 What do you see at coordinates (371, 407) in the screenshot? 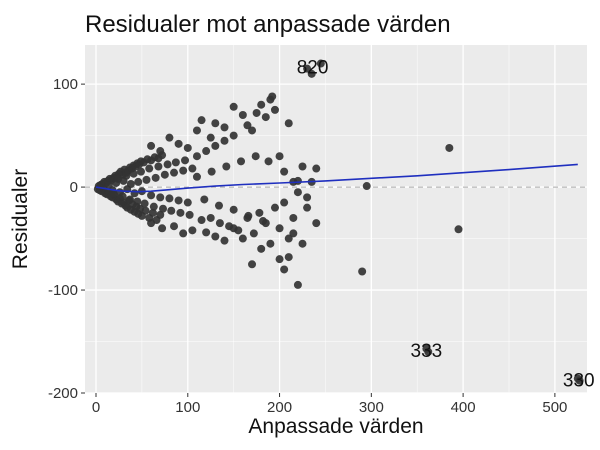
I see `x-tick-label: 300` at bounding box center [371, 407].